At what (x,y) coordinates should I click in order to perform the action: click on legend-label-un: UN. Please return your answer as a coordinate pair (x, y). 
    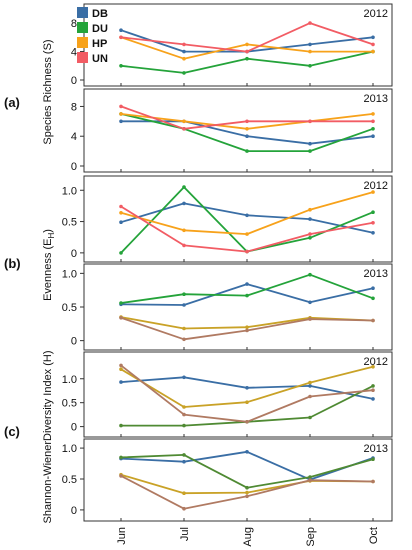
    Looking at the image, I should click on (100, 59).